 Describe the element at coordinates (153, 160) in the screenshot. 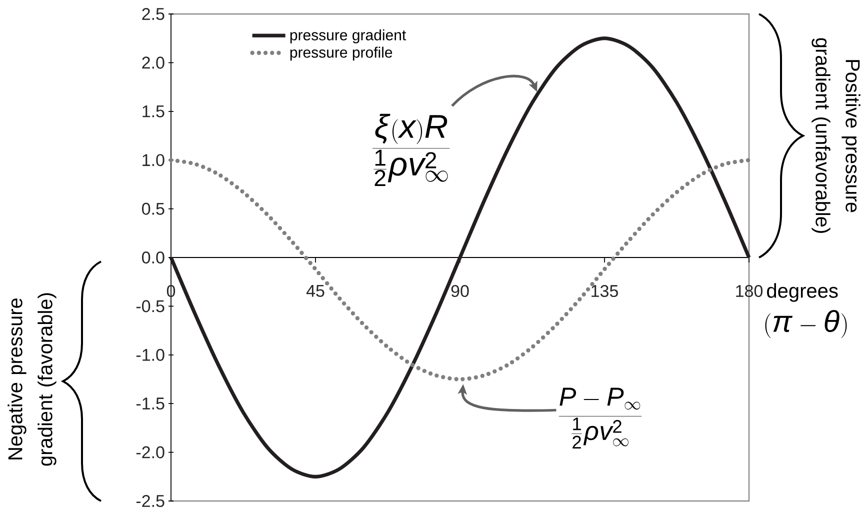

I see `y-tick-label: 1.0` at that location.